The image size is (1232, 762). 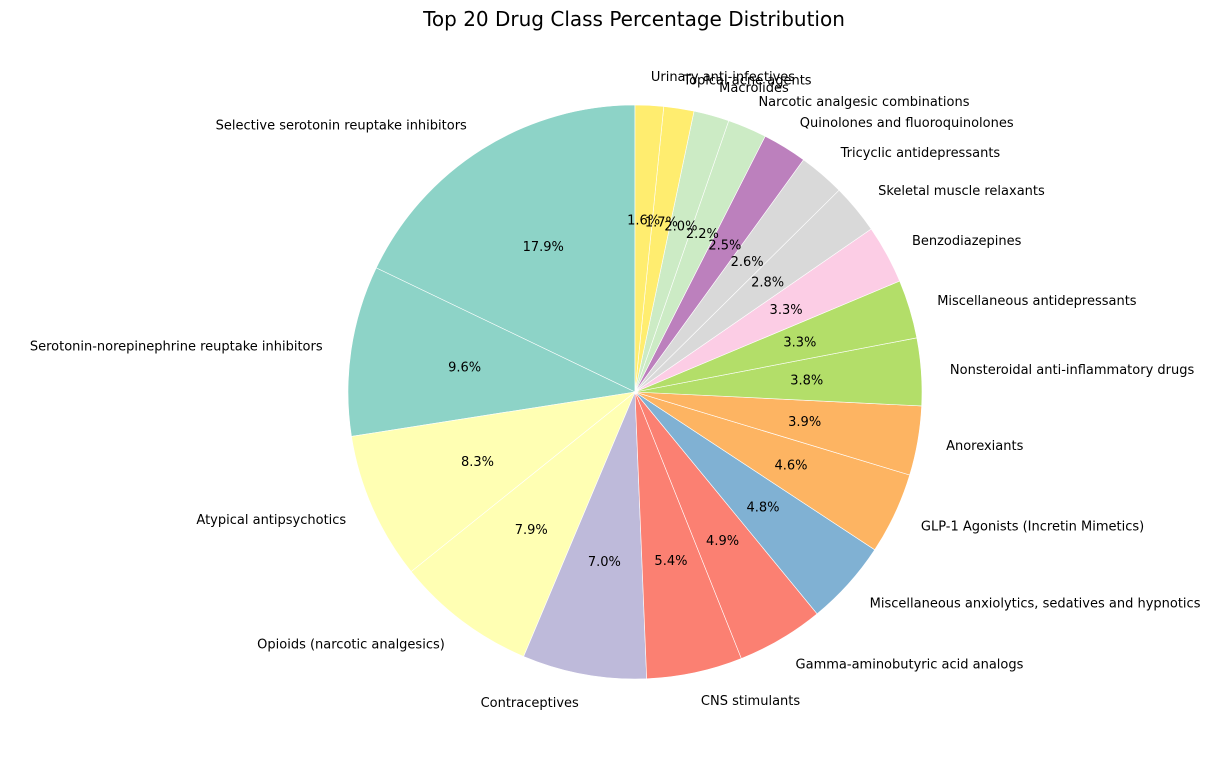 What do you see at coordinates (750, 701) in the screenshot?
I see `slice-category-label: CNS stimulants` at bounding box center [750, 701].